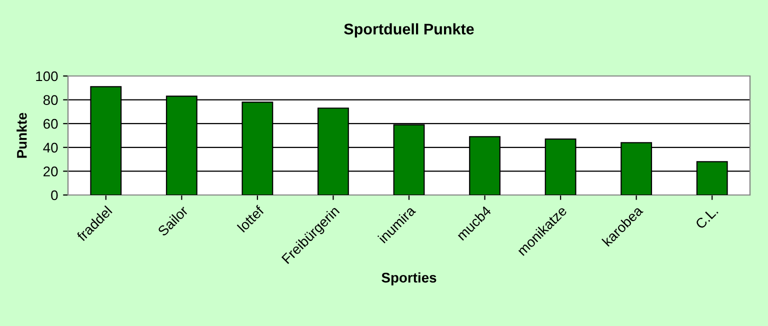  I want to click on y-tick-label: 100, so click(47, 76).